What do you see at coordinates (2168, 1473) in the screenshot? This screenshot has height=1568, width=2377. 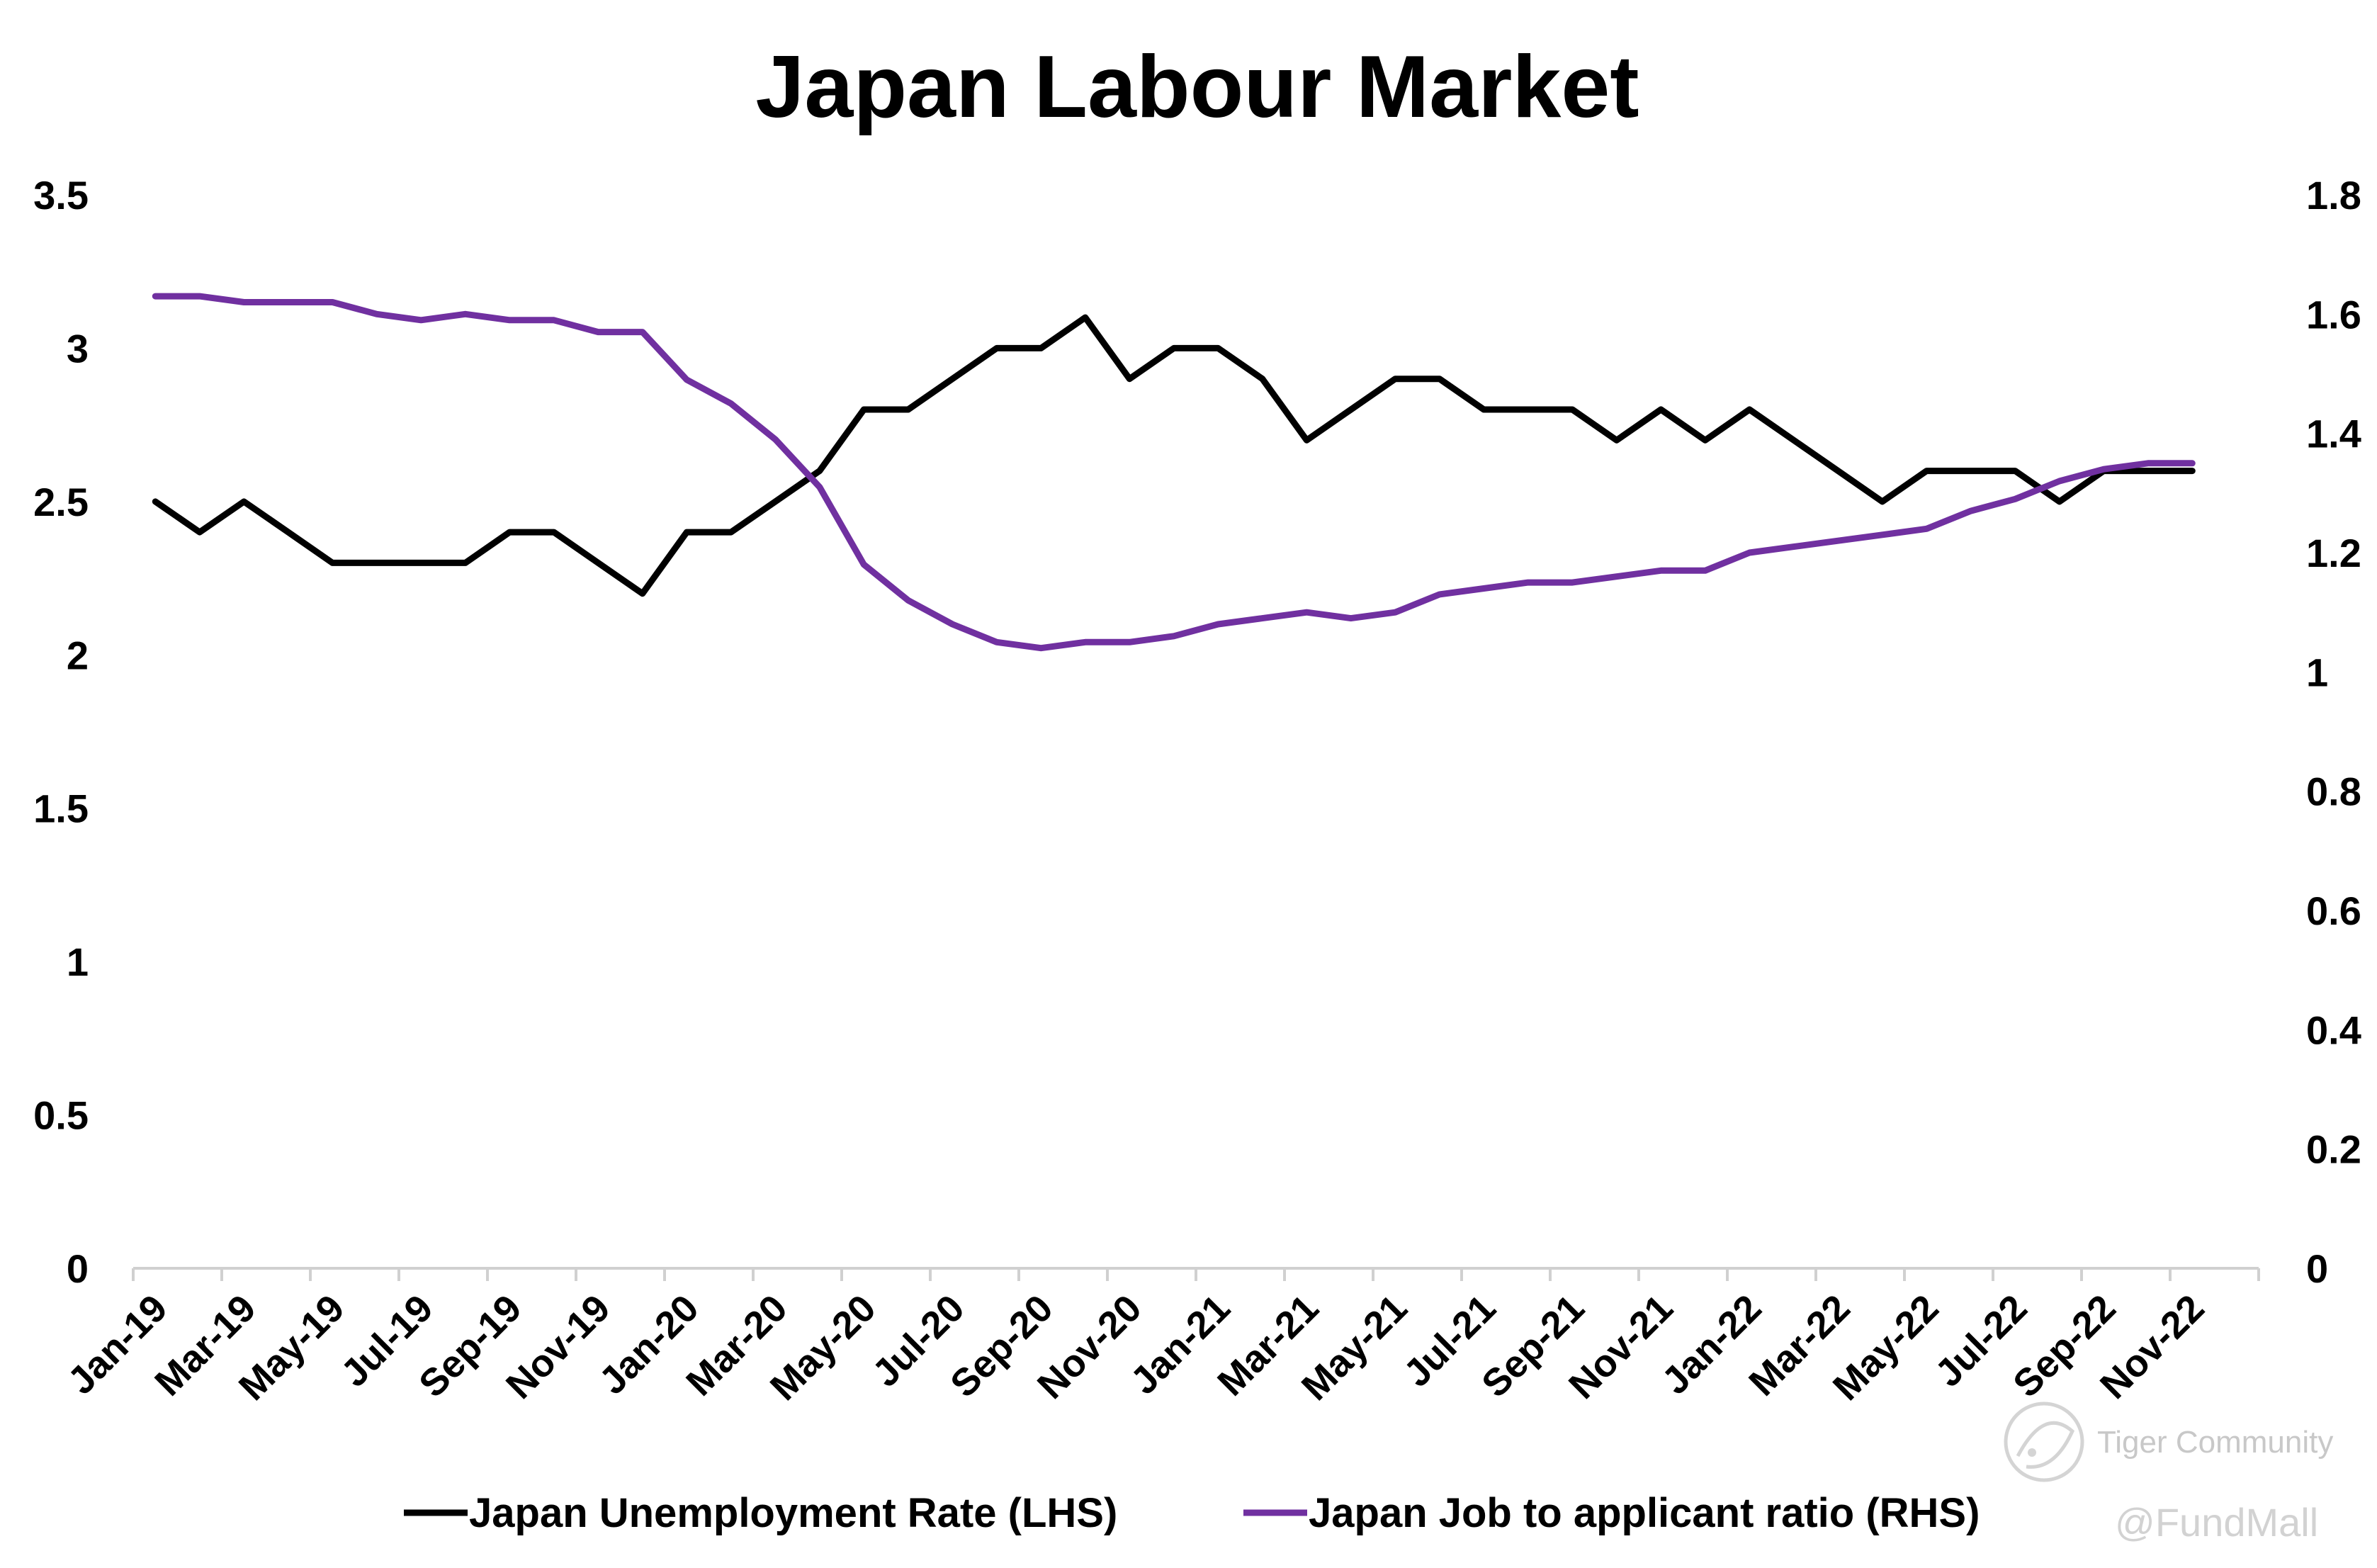 I see `watermark: Tiger Community @FundMall` at bounding box center [2168, 1473].